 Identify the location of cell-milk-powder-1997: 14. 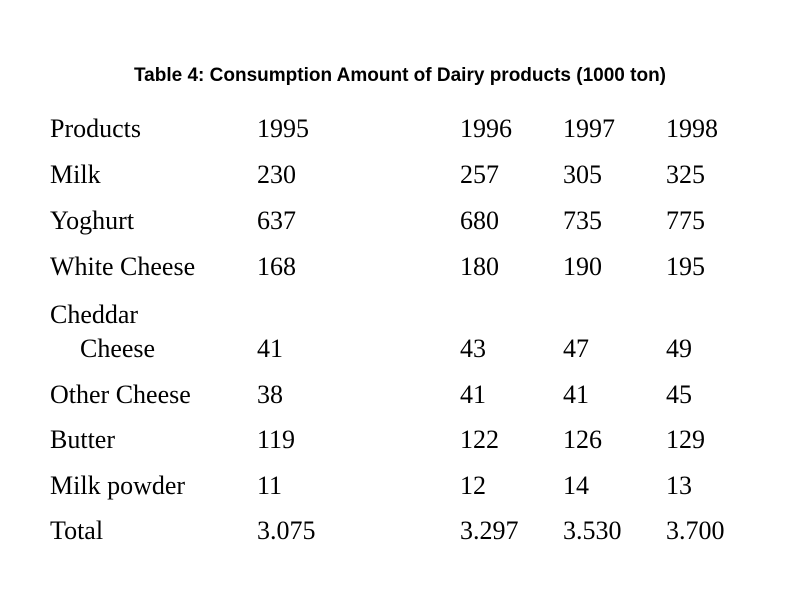
(576, 485).